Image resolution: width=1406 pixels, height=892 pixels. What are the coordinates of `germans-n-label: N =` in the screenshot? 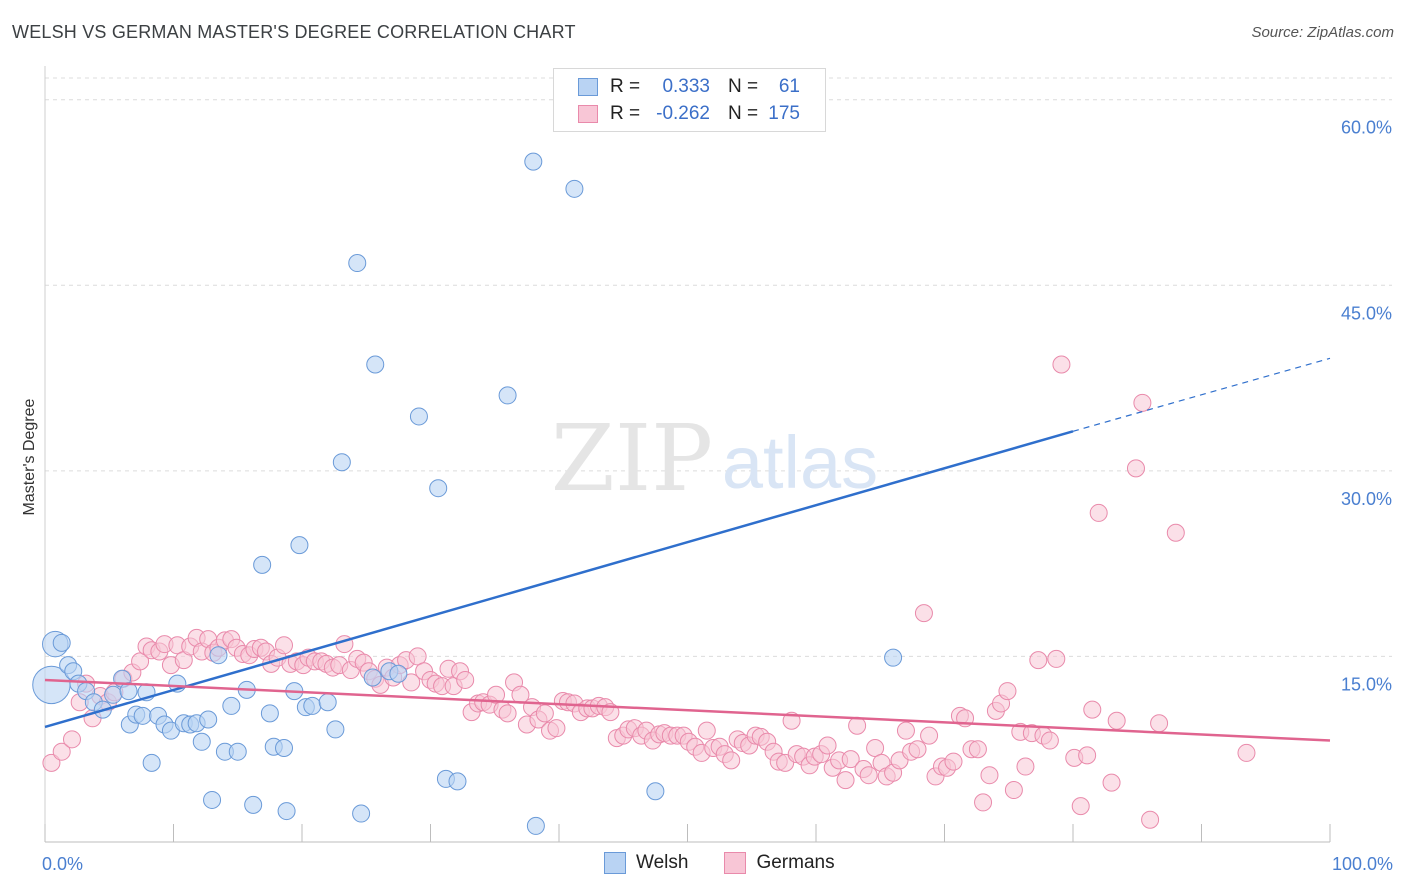 It's located at (743, 113).